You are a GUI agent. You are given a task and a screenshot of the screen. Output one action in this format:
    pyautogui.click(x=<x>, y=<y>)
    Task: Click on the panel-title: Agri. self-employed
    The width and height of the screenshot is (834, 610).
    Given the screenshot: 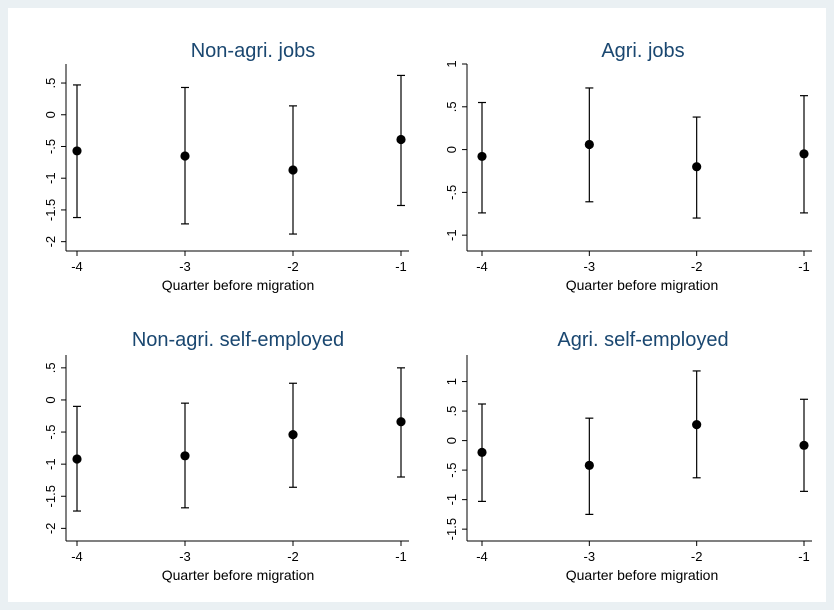 What is the action you would take?
    pyautogui.click(x=642, y=340)
    